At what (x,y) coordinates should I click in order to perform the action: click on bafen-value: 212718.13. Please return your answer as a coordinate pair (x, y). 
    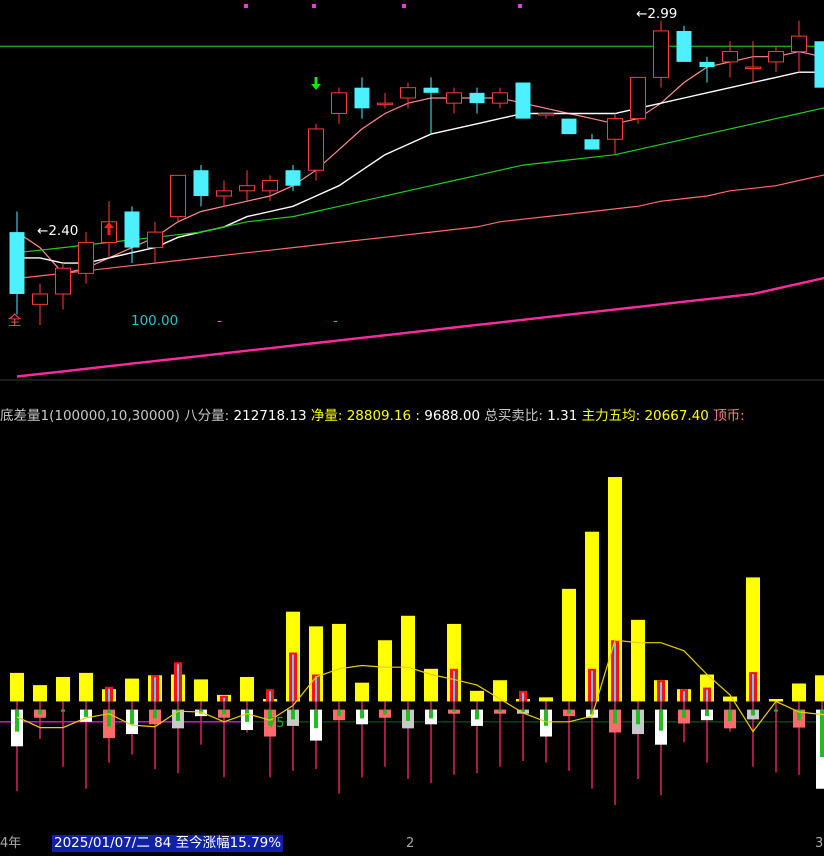
    Looking at the image, I should click on (270, 416).